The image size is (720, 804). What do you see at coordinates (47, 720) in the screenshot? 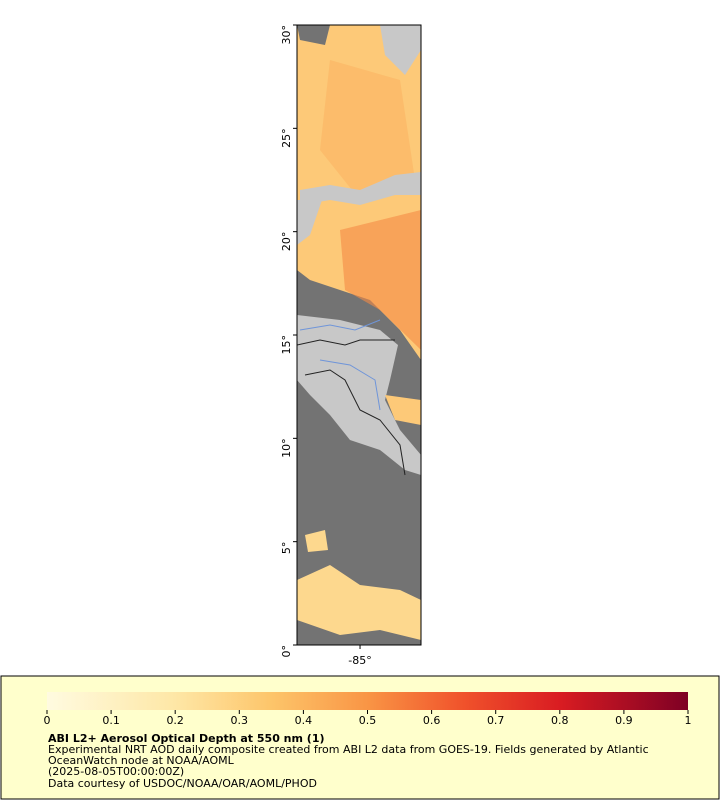
I see `colorbar-tick-label: 0` at bounding box center [47, 720].